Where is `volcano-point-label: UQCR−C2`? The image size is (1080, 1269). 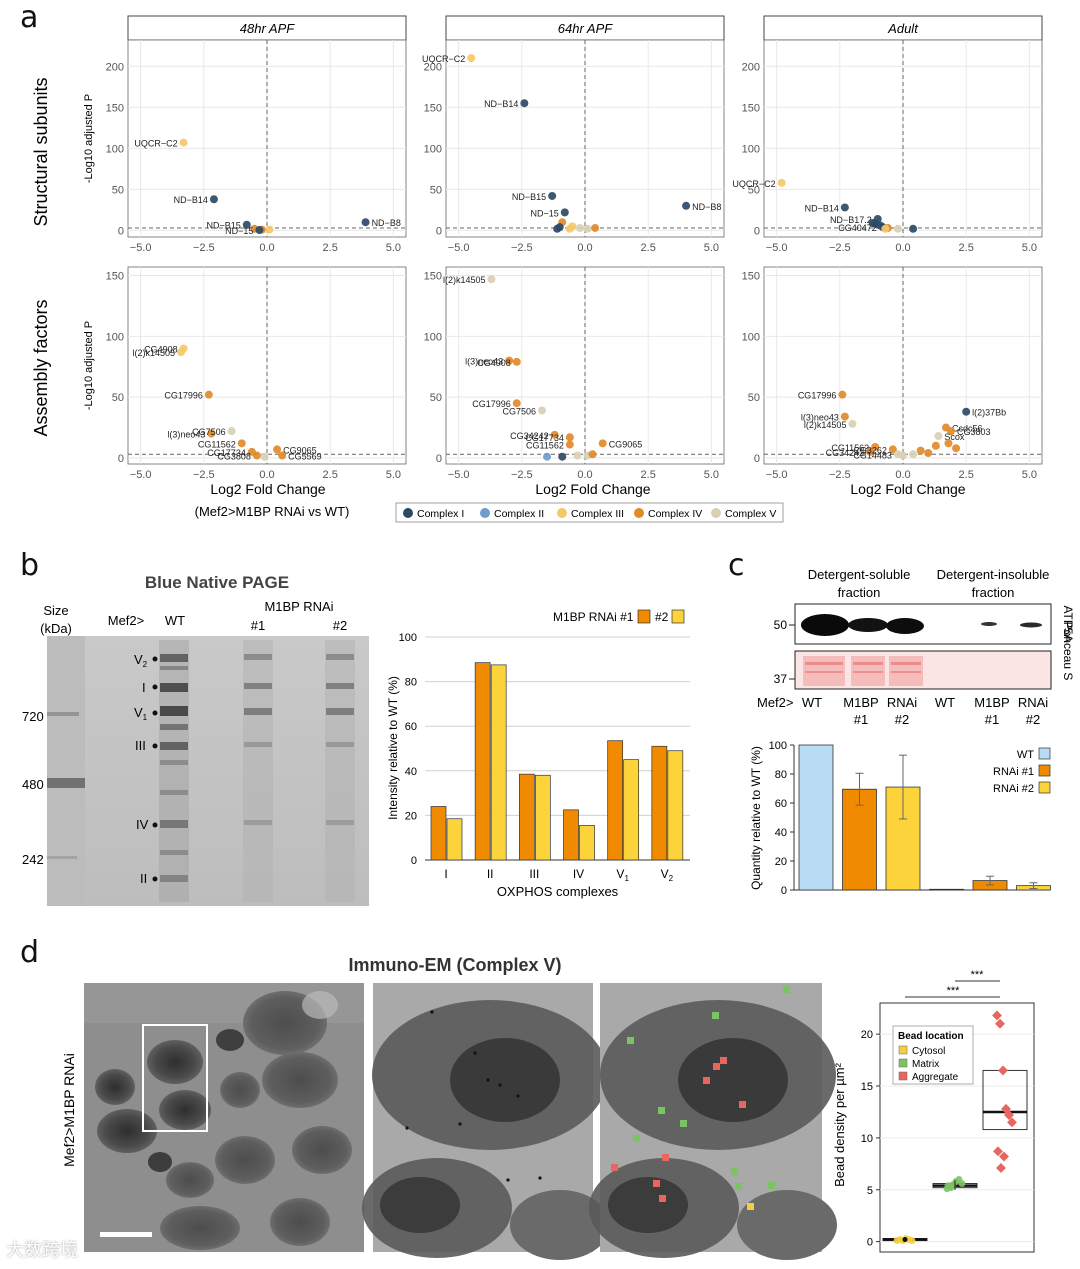 volcano-point-label: UQCR−C2 is located at coordinates (443, 59).